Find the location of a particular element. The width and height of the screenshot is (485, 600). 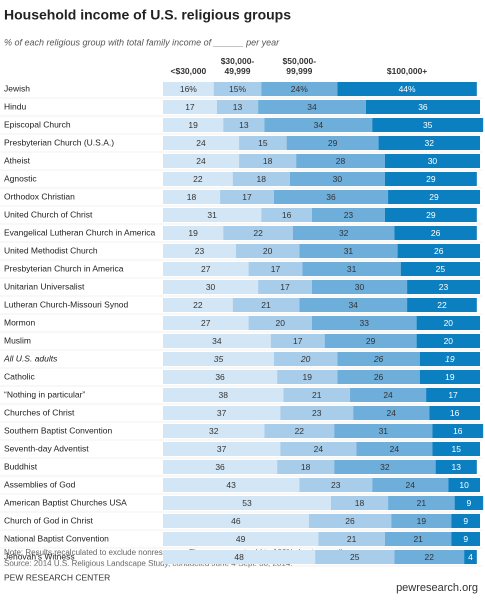

value-label: 25 is located at coordinates (441, 269).